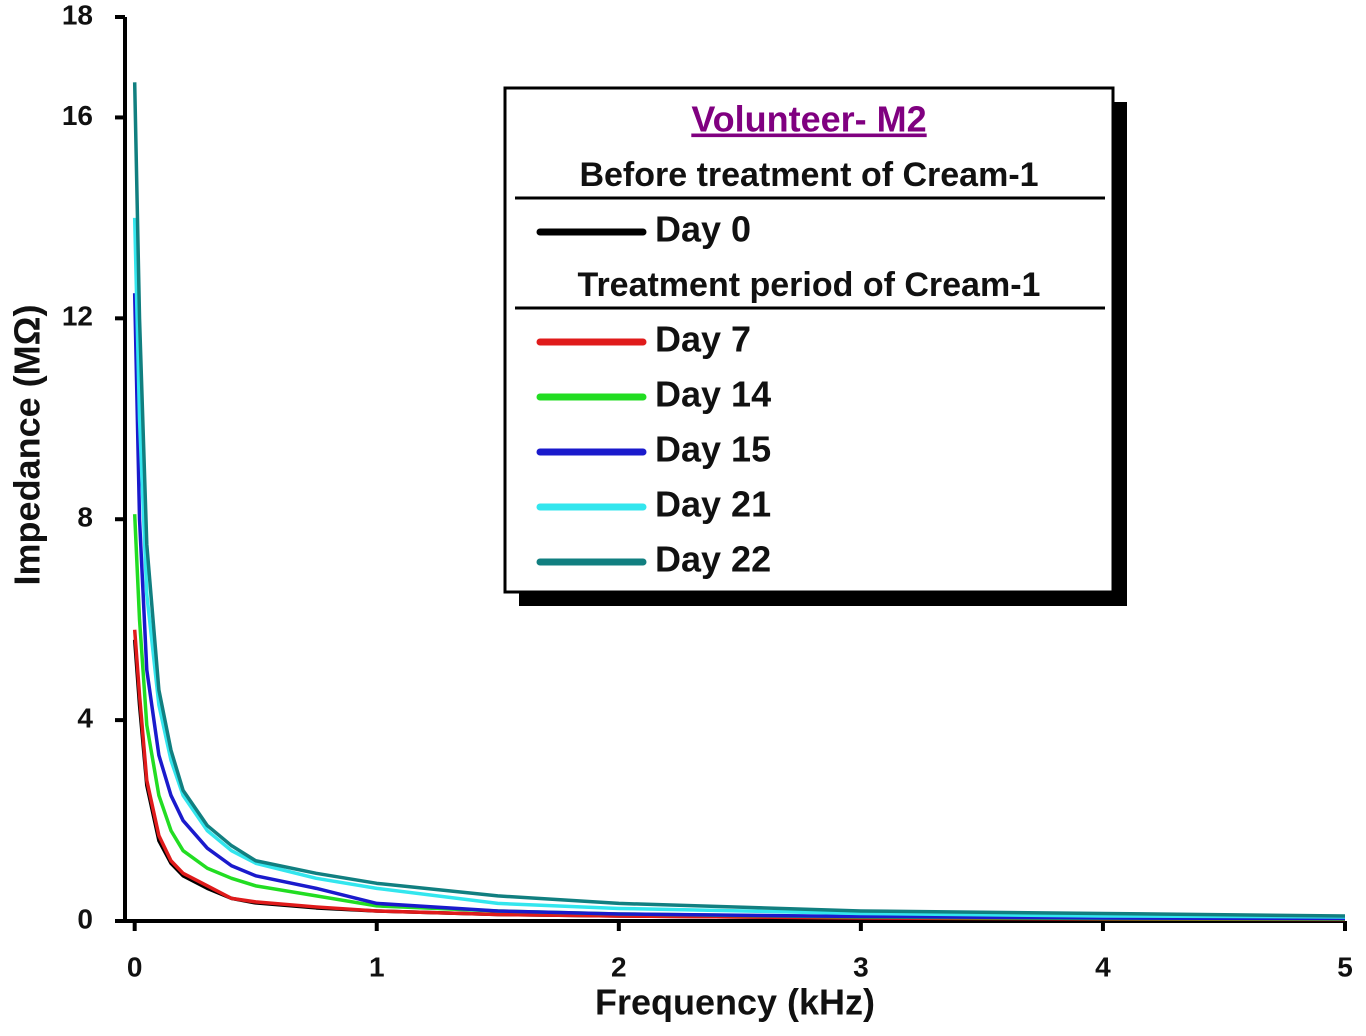 The image size is (1366, 1036). I want to click on x-tick-label: 1, so click(377, 966).